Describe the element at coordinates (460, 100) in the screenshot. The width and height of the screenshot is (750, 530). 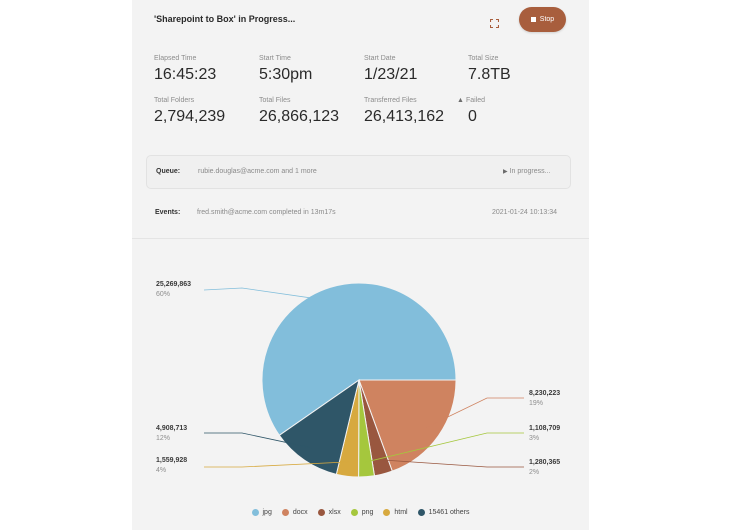
I see `warning-icon: ▲` at that location.